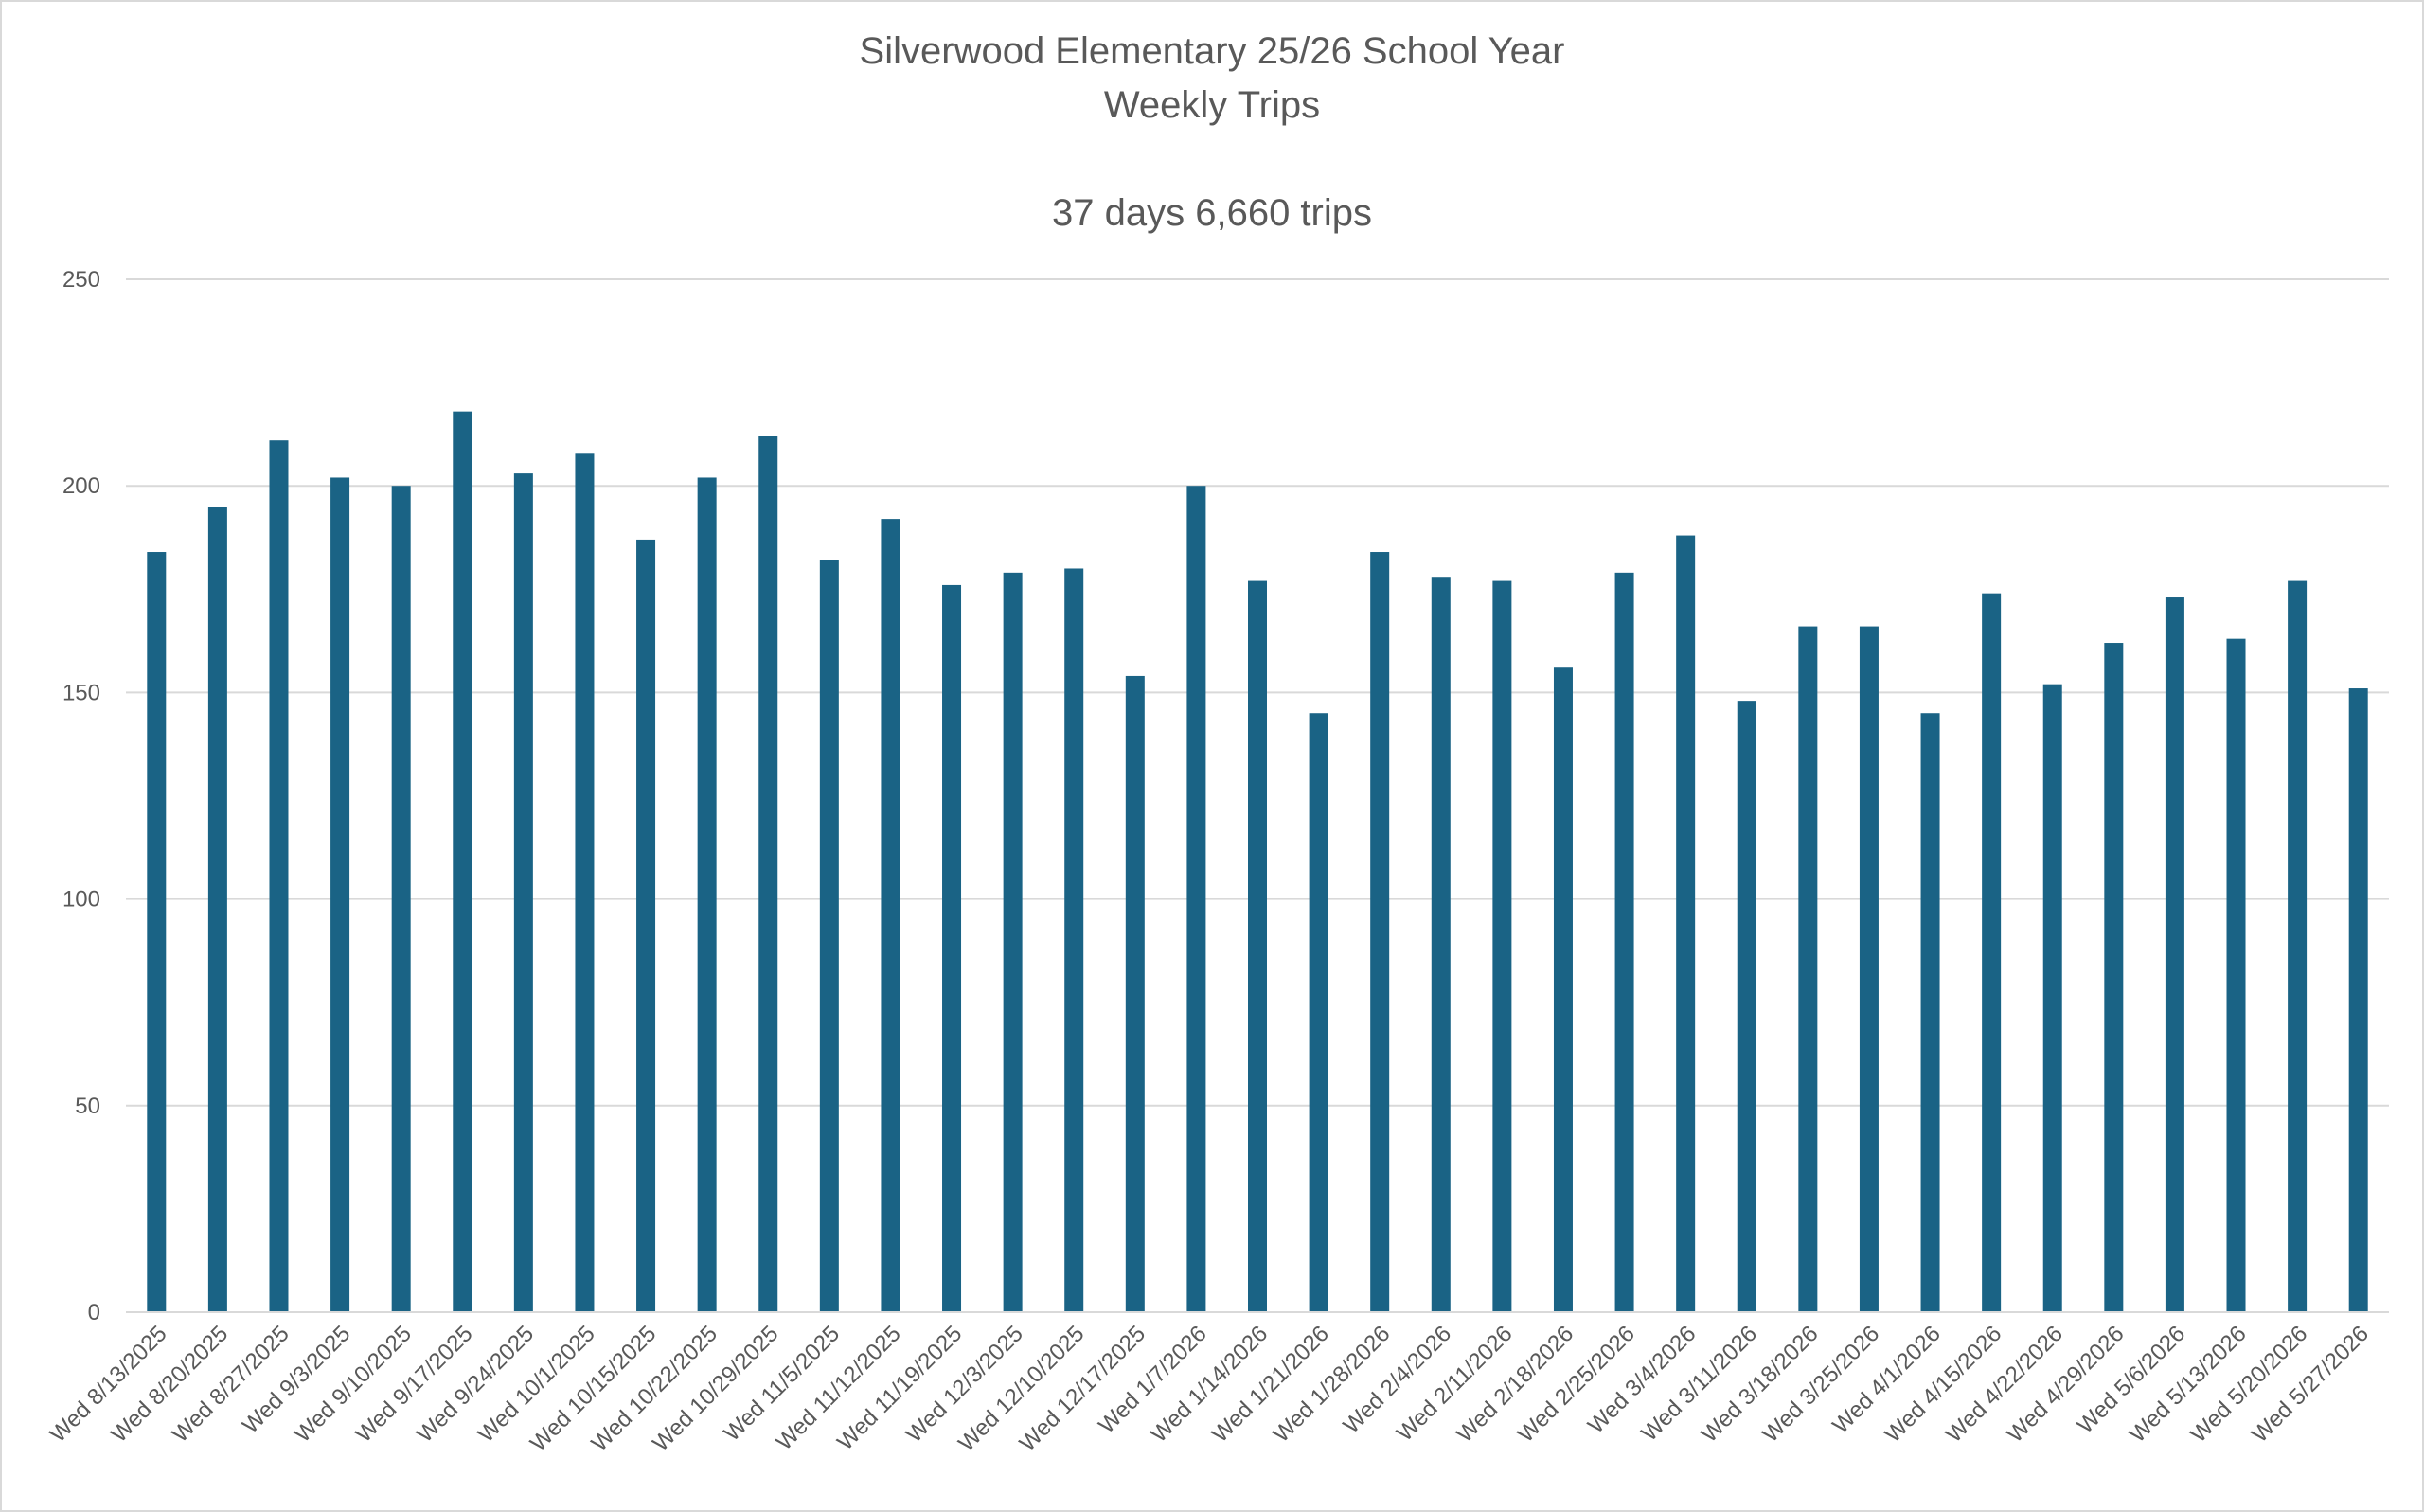  Describe the element at coordinates (296, 1379) in the screenshot. I see `x-tick-label: Wed 9/3/2025` at that location.